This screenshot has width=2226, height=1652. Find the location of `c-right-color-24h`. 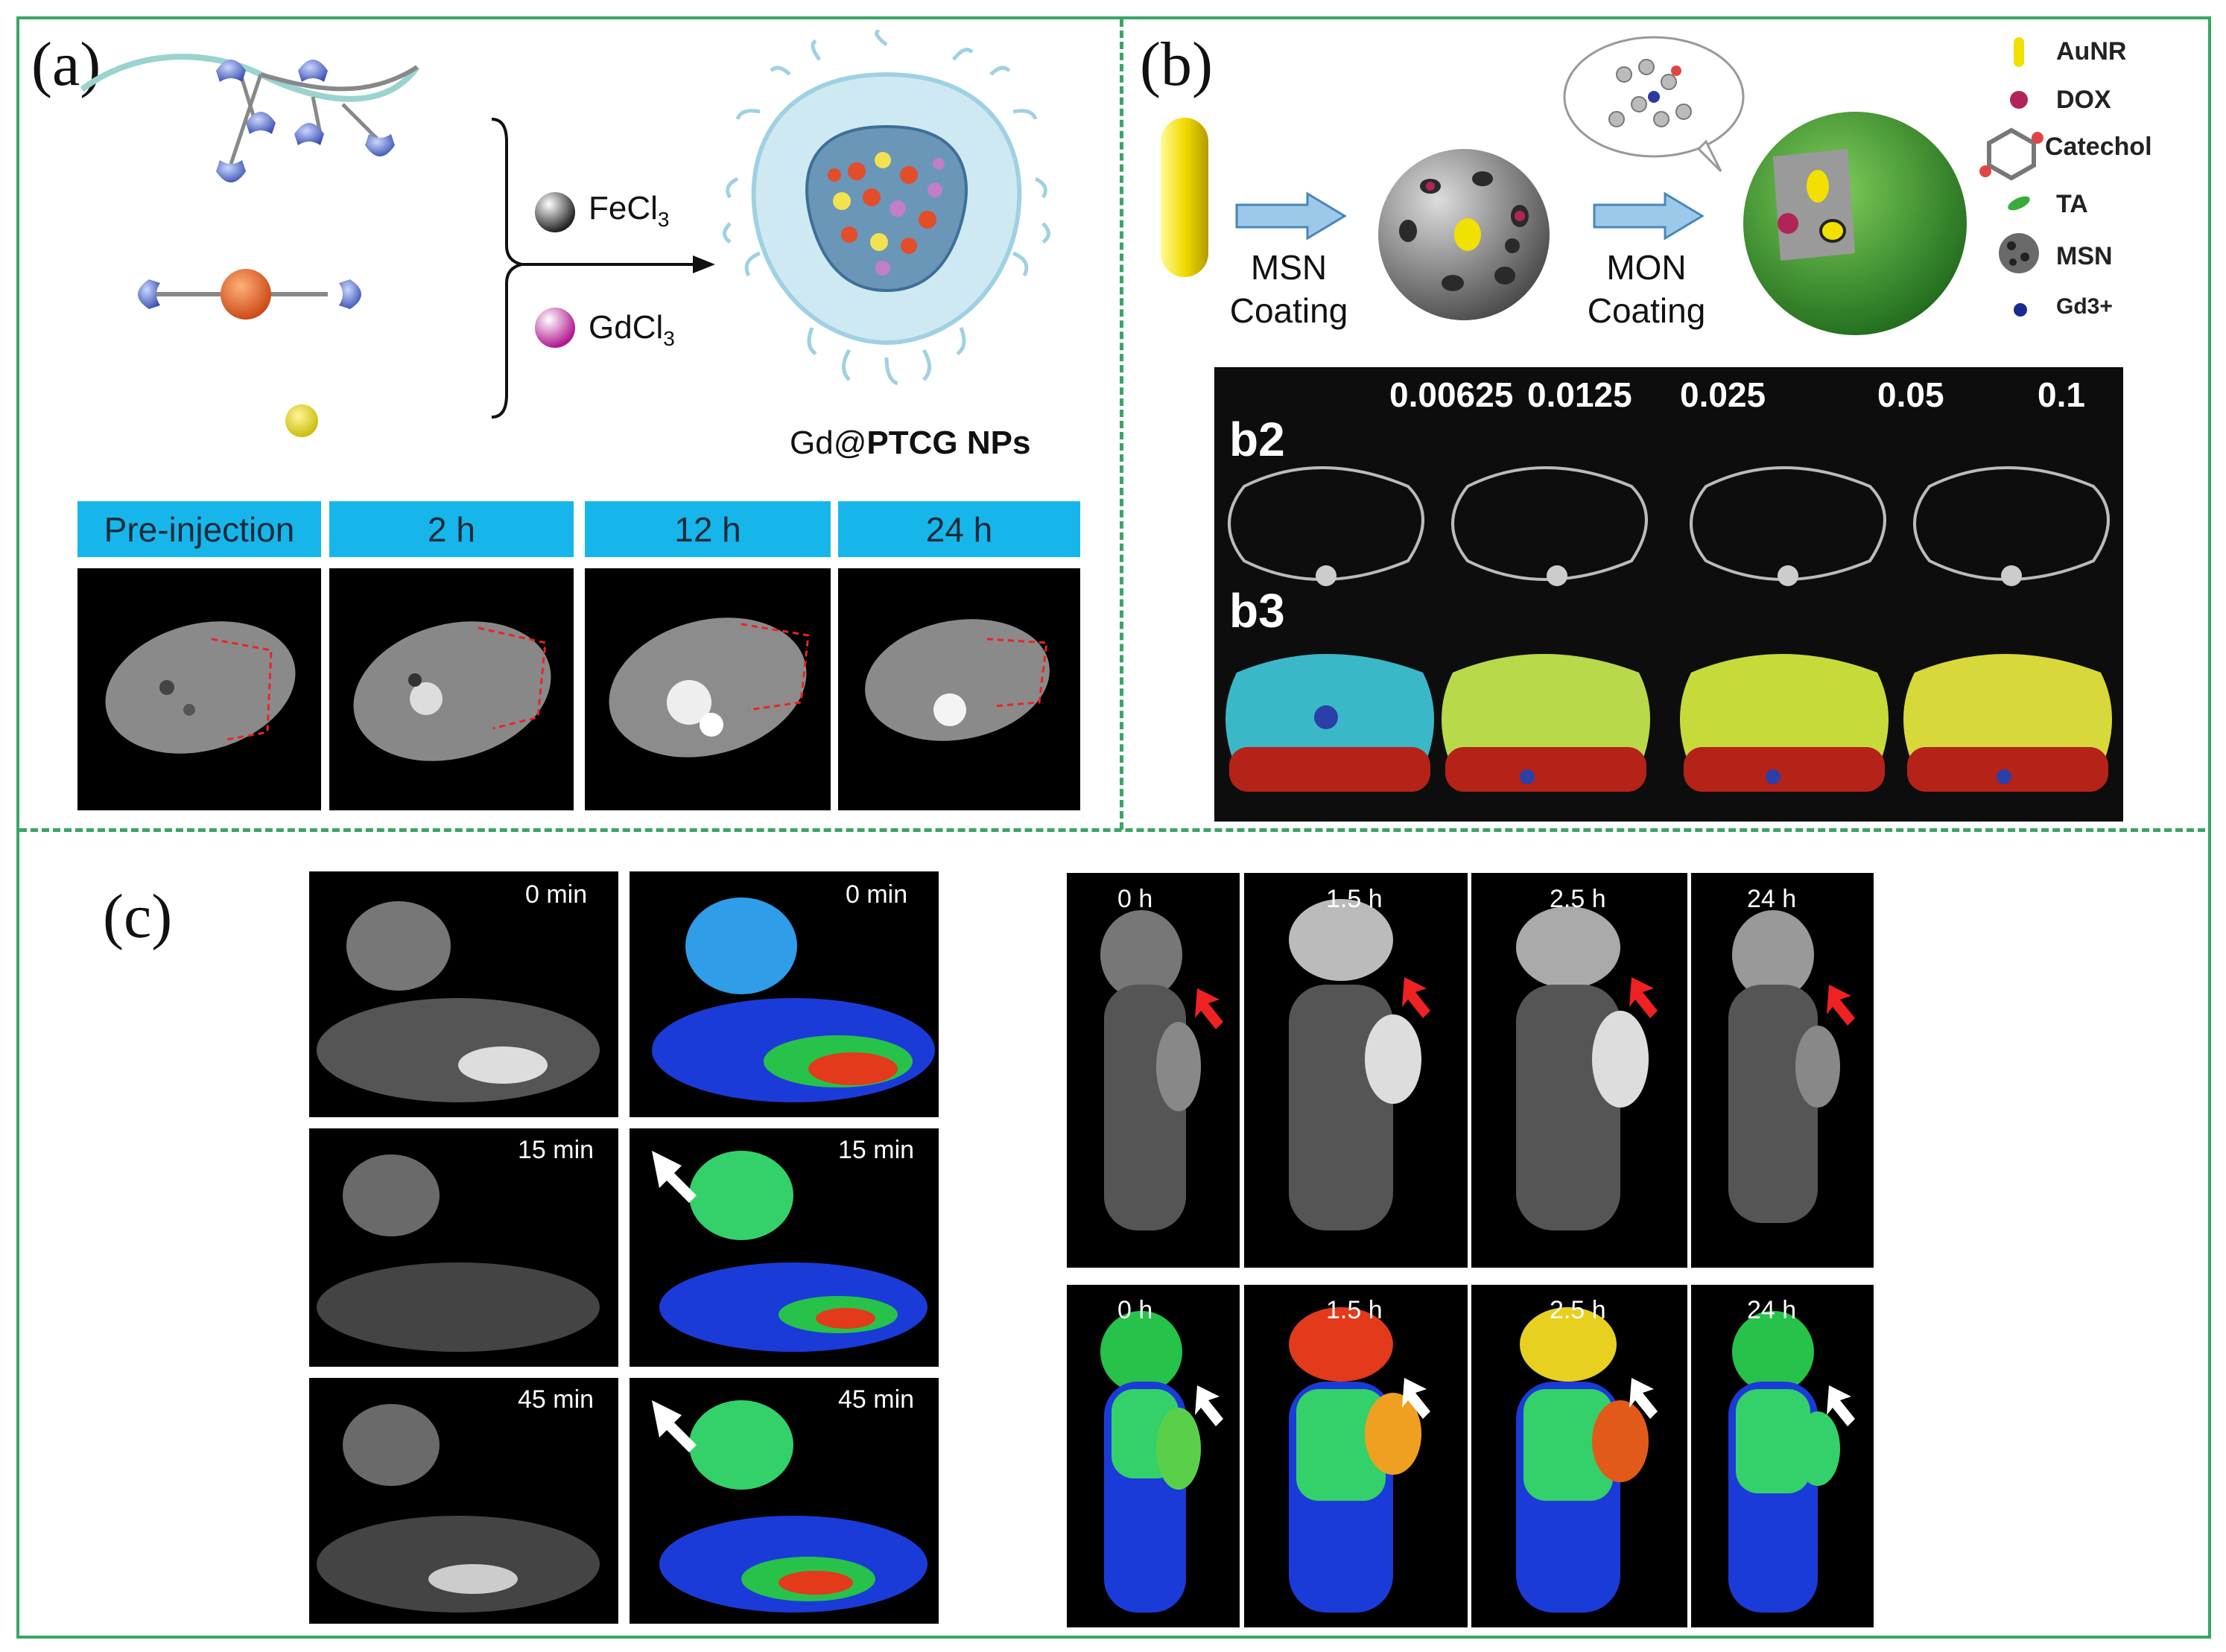

c-right-color-24h is located at coordinates (1783, 1456).